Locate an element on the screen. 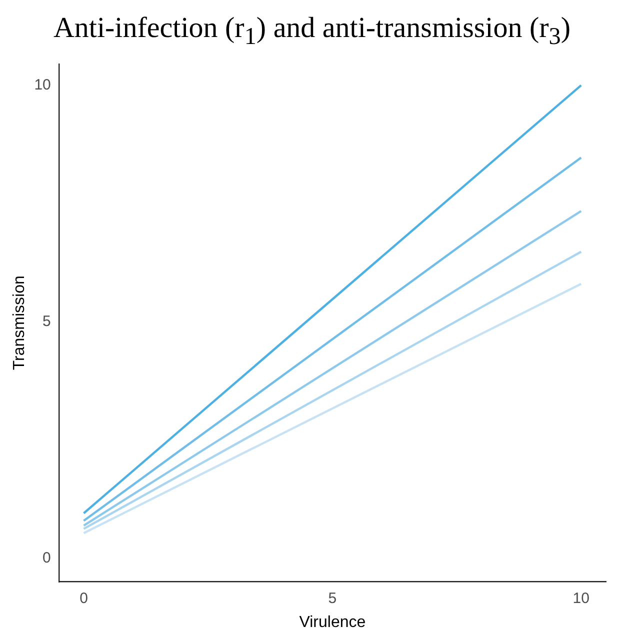 This screenshot has height=637, width=624. y-tick-label: 0 is located at coordinates (46, 557).